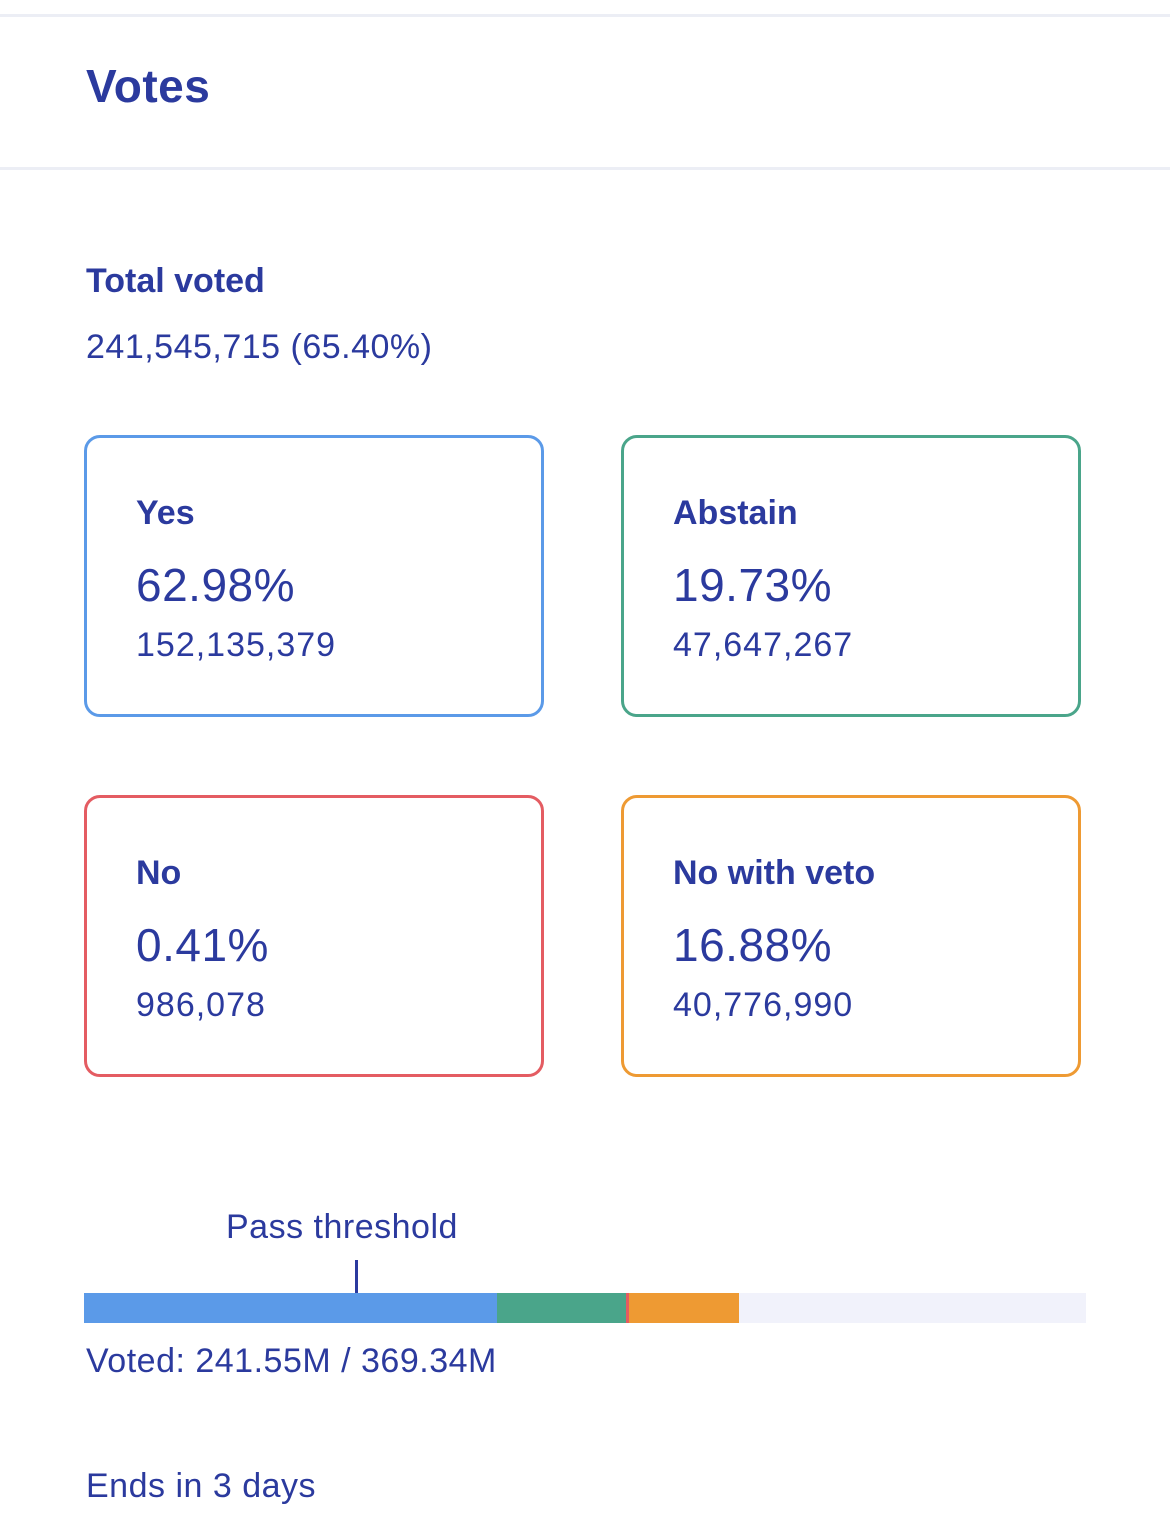 The height and width of the screenshot is (1538, 1170). Describe the element at coordinates (851, 576) in the screenshot. I see `vote-card-abstain: Abstain 19.73% 47,647,267` at that location.